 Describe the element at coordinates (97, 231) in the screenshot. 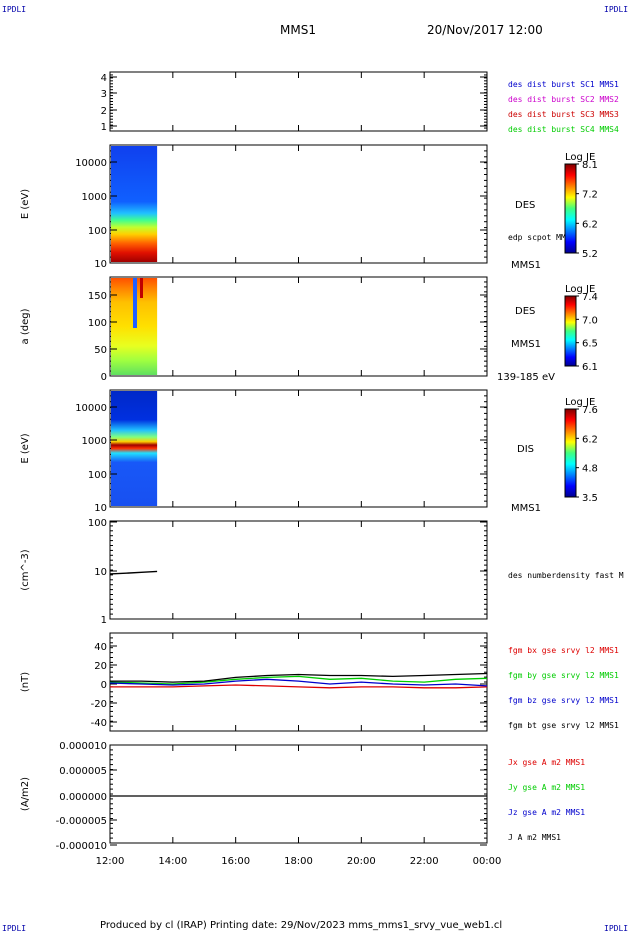

I see `panel-2-tick-label: 100` at that location.